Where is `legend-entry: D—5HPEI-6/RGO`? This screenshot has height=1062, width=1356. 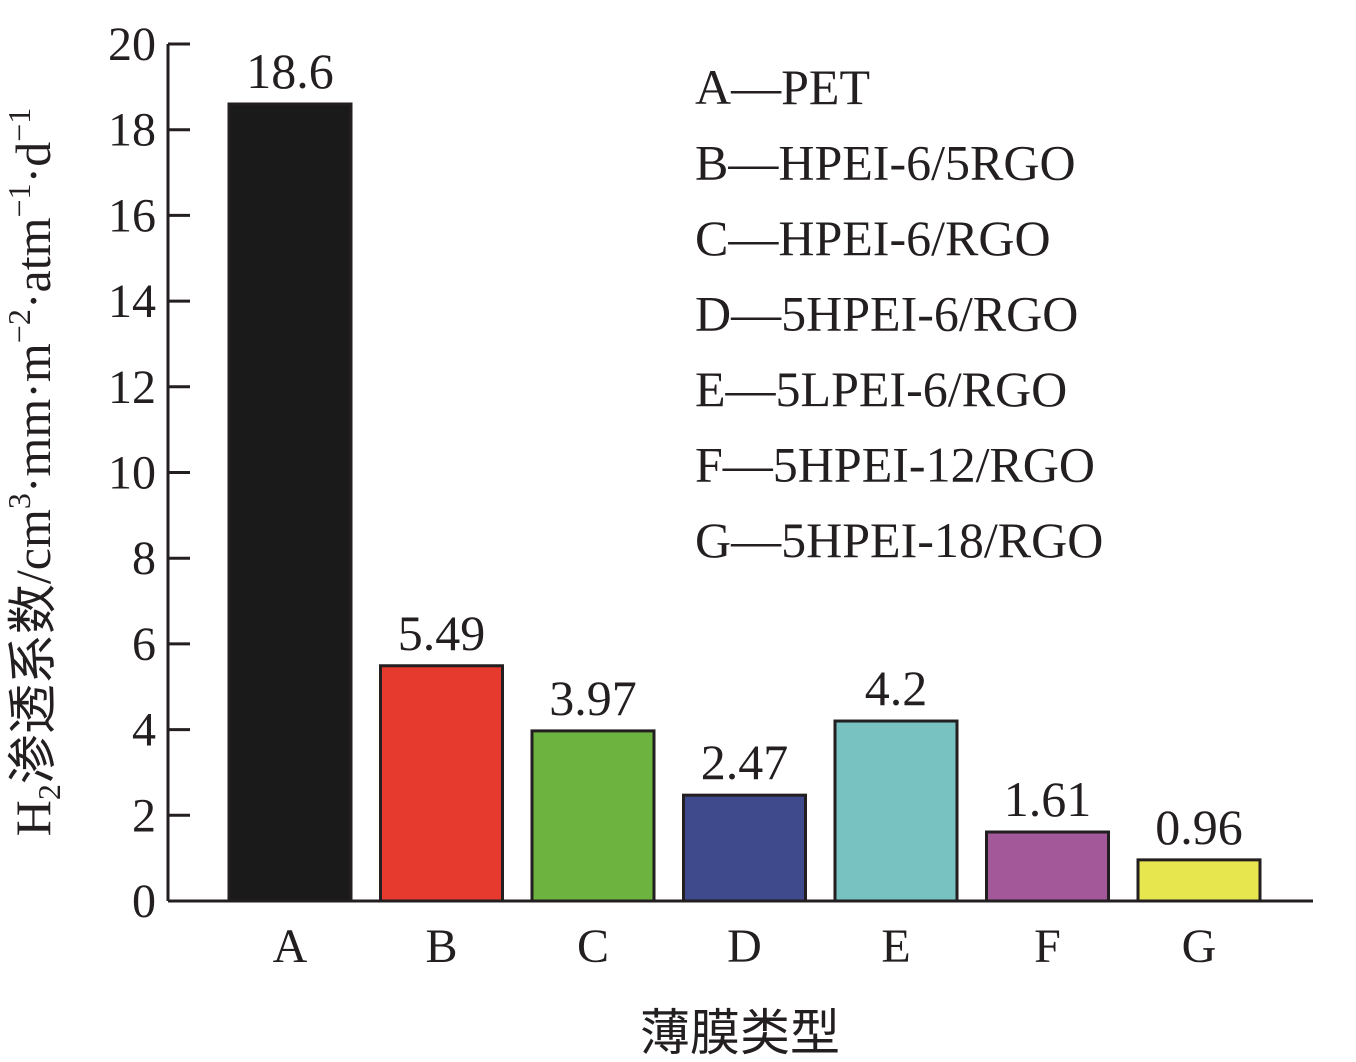
legend-entry: D—5HPEI-6/RGO is located at coordinates (886, 314).